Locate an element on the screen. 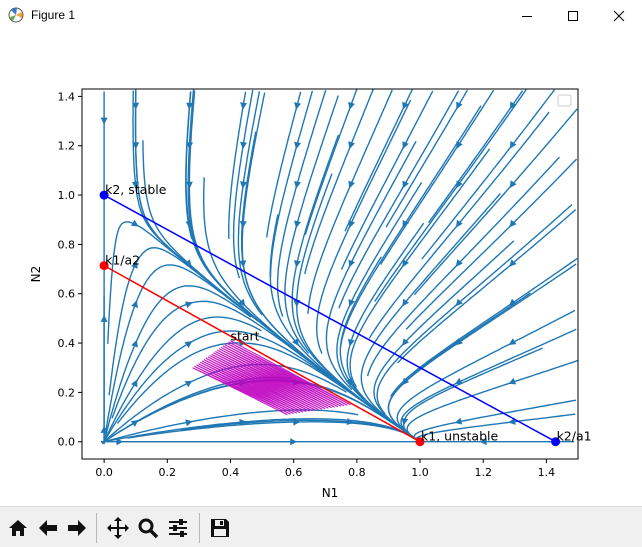 The height and width of the screenshot is (547, 642). save-icon is located at coordinates (220, 528).